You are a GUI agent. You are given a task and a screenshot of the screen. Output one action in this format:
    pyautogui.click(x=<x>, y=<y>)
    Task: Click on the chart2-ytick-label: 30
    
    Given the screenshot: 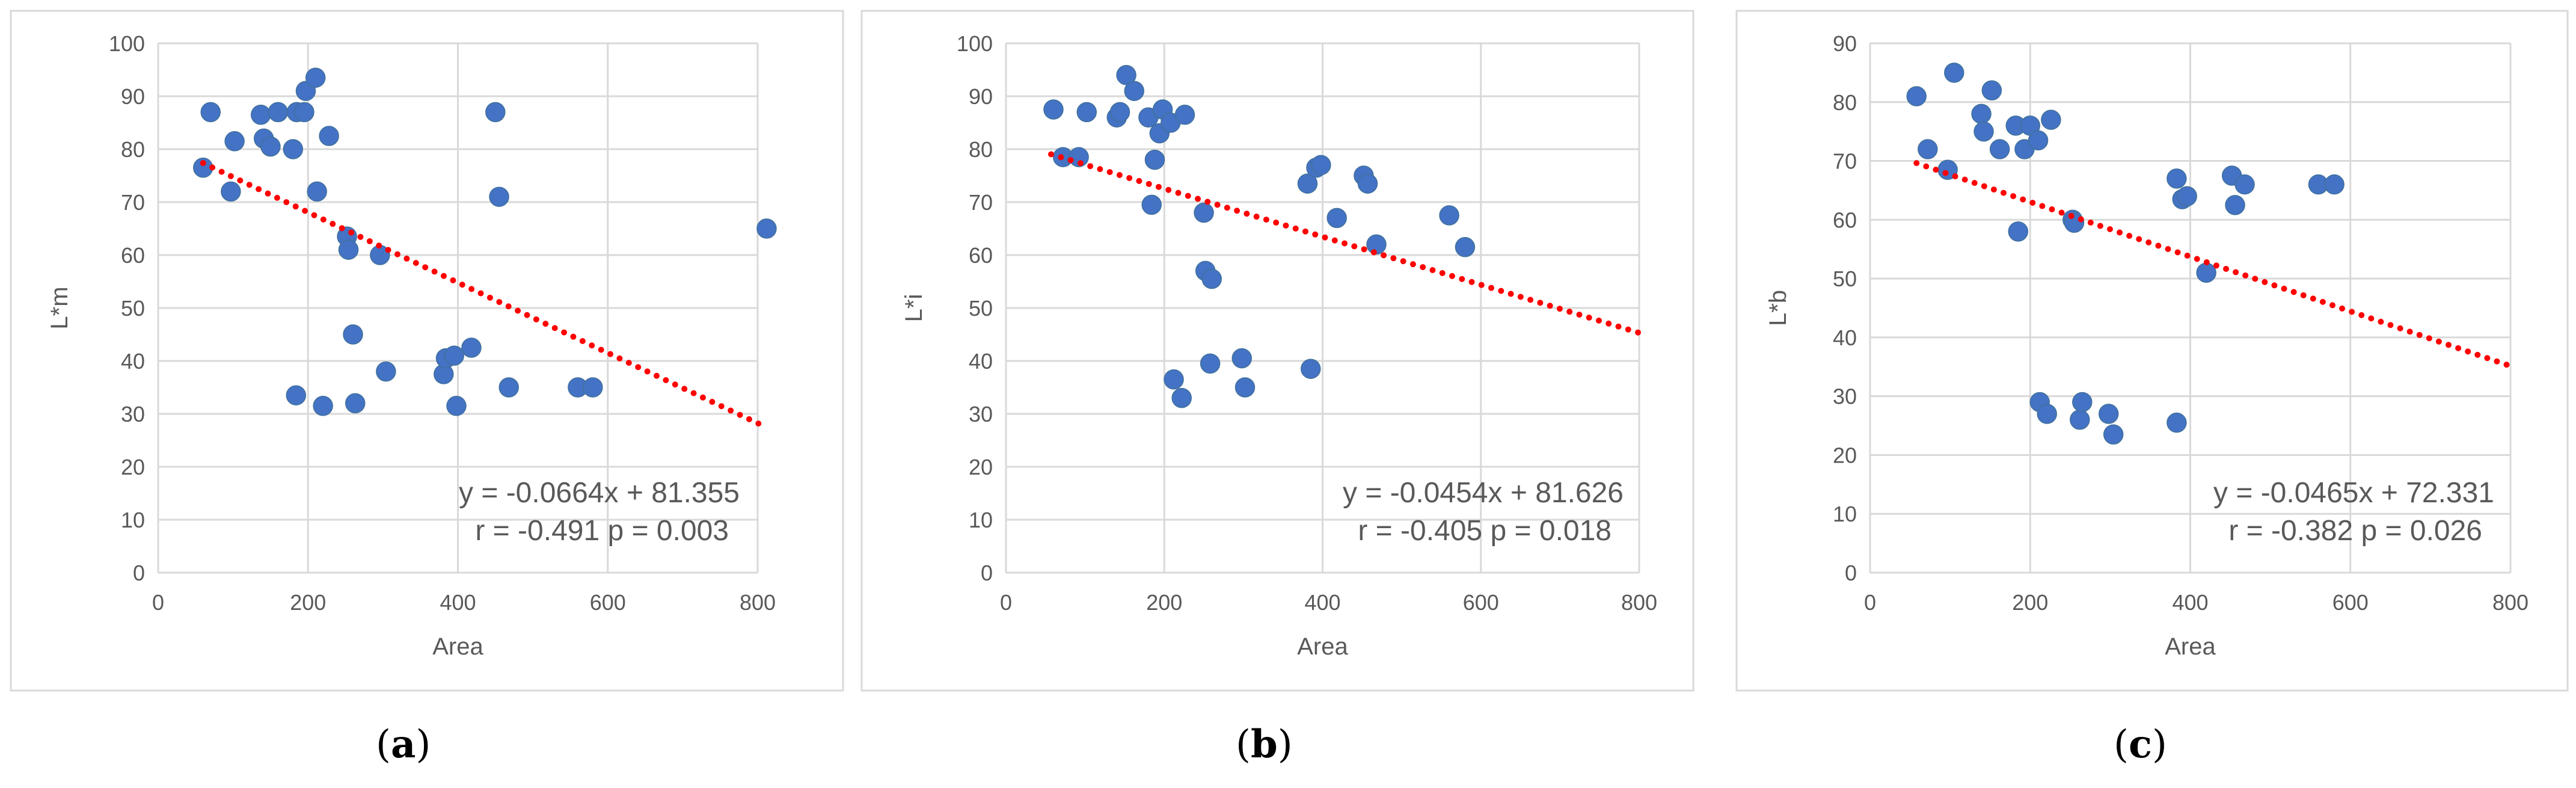 What is the action you would take?
    pyautogui.click(x=981, y=414)
    